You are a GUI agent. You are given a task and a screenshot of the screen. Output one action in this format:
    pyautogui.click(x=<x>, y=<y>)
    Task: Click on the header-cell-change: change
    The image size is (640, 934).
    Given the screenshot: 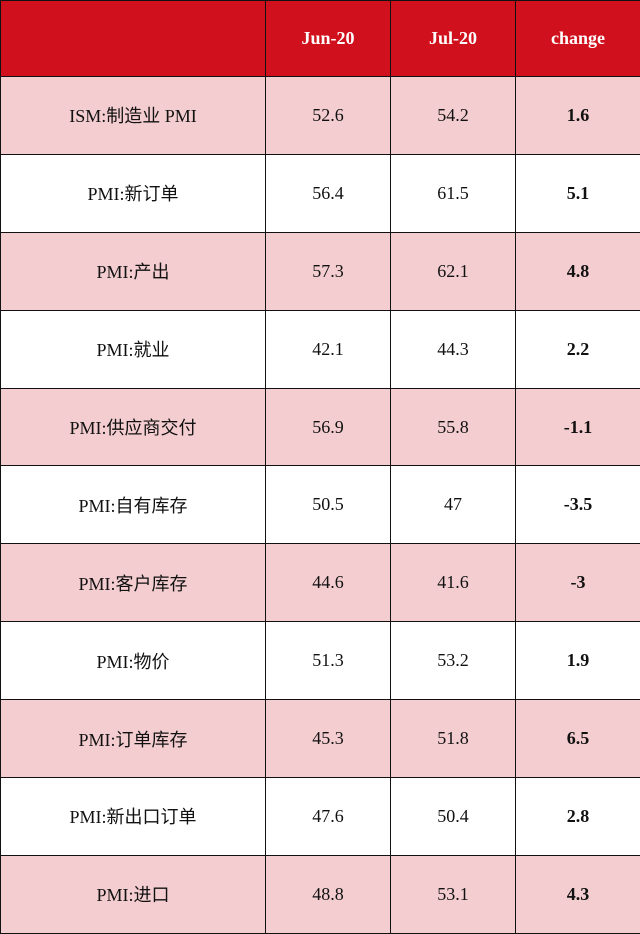 What is the action you would take?
    pyautogui.click(x=578, y=39)
    